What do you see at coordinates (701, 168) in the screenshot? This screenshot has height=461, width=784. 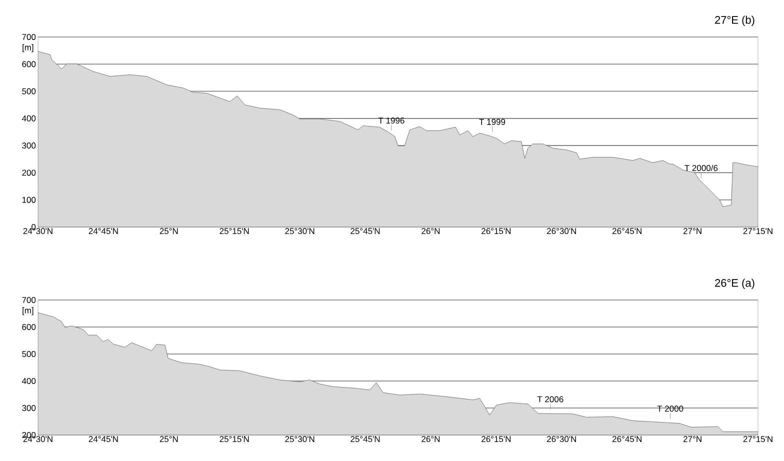 I see `annotation: T 2000/6` at bounding box center [701, 168].